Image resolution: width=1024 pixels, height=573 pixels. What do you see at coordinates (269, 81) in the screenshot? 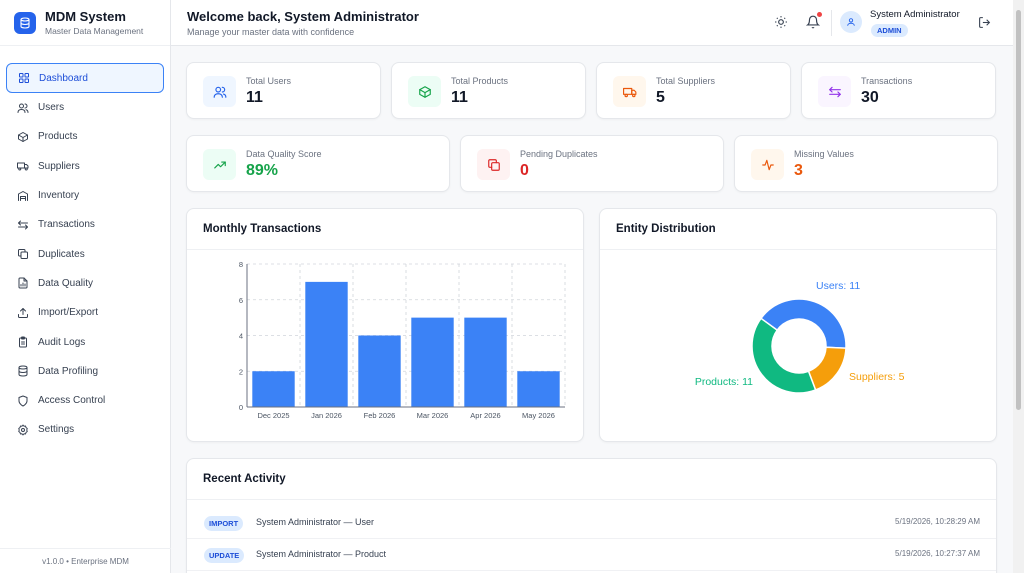
I see `stat-label: Total Users` at bounding box center [269, 81].